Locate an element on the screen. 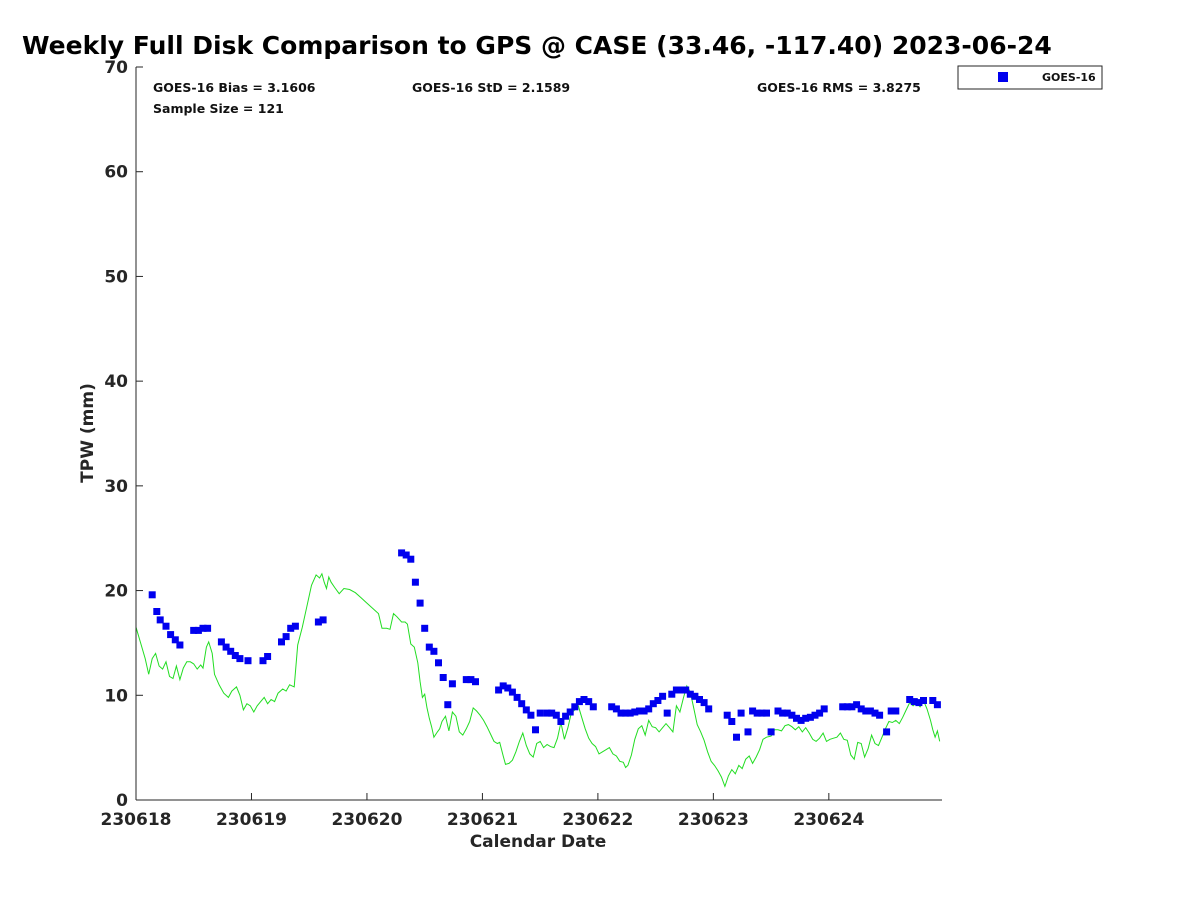  y-tick-label-1: 10 is located at coordinates (116, 696).